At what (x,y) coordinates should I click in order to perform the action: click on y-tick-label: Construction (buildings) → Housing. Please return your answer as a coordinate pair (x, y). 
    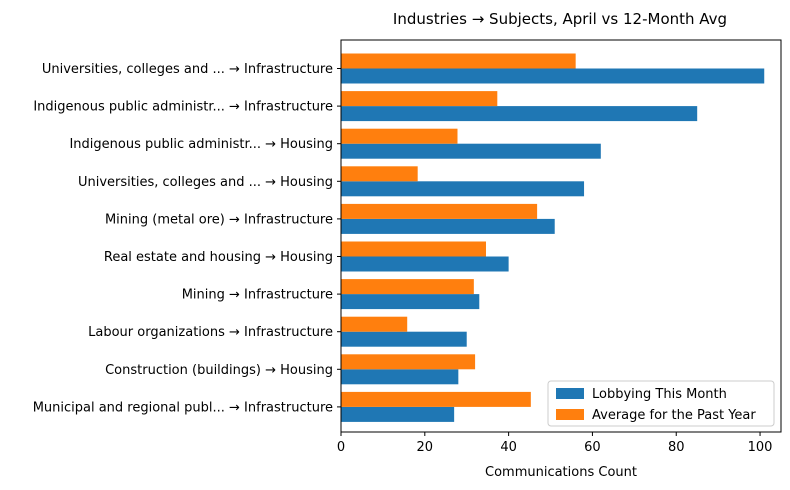
    Looking at the image, I should click on (219, 370).